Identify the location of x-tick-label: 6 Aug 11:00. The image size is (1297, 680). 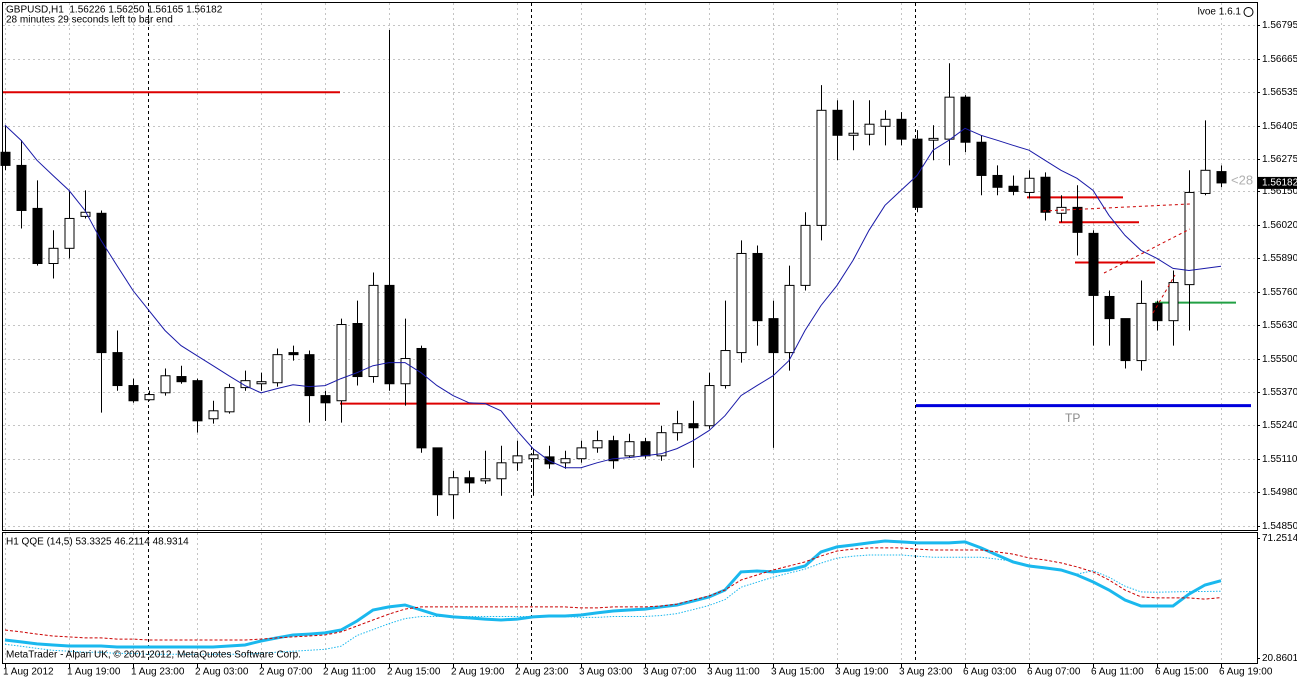
(1117, 672).